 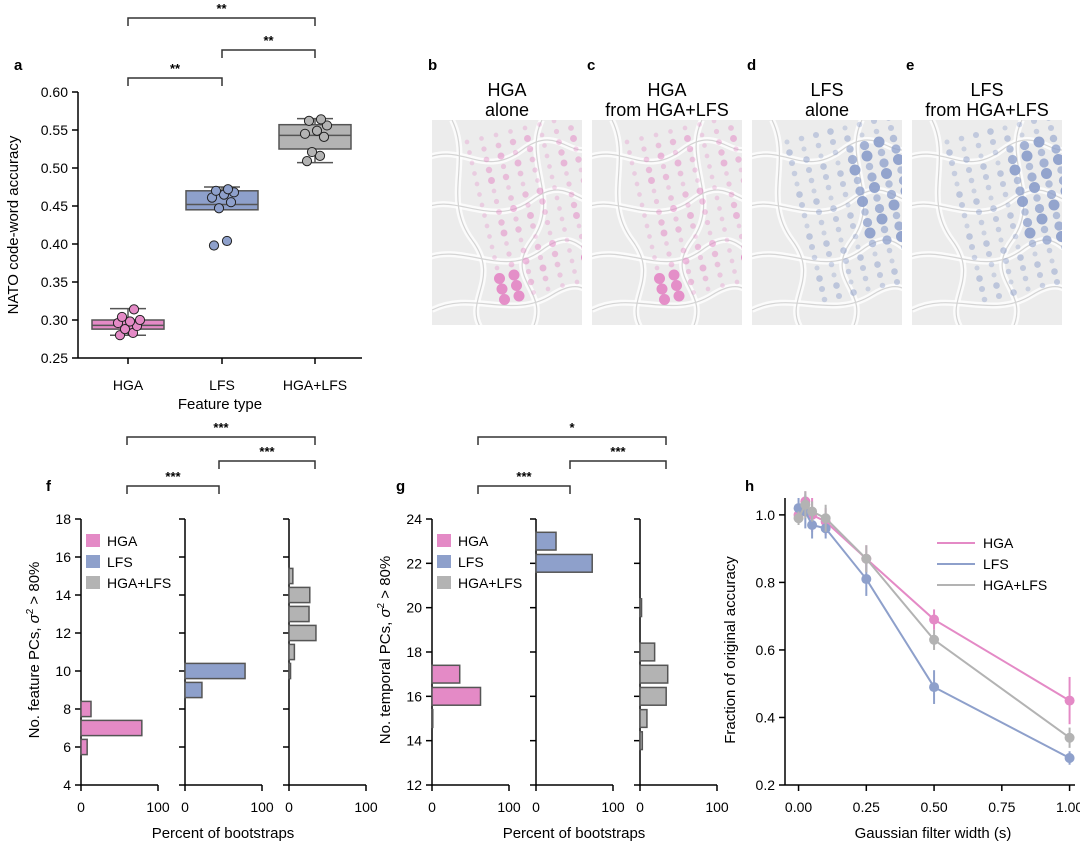 What do you see at coordinates (987, 110) in the screenshot?
I see `brain-subtitle-e: from HGA+LFS` at bounding box center [987, 110].